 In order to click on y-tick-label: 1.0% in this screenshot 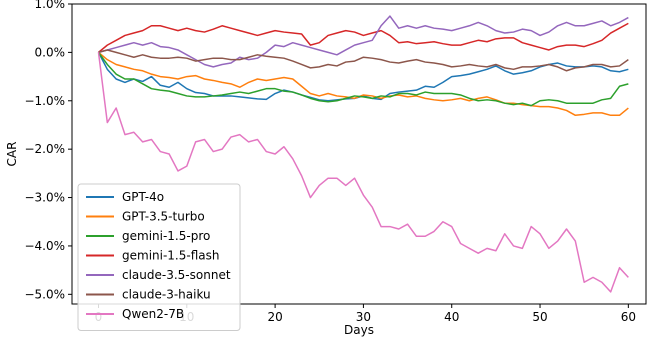, I will do `click(50, 5)`.